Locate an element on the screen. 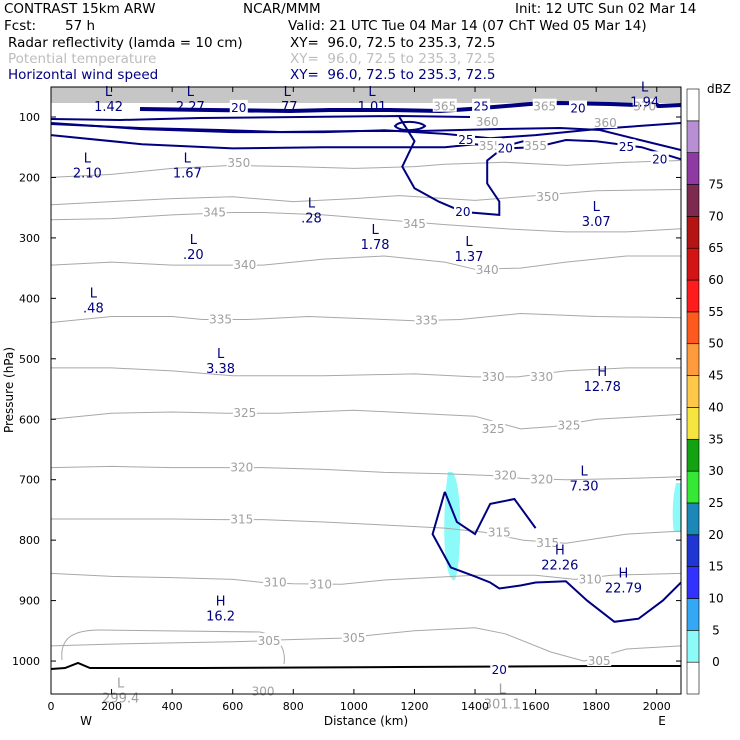  y-tick-label-4: 500 is located at coordinates (29, 359).